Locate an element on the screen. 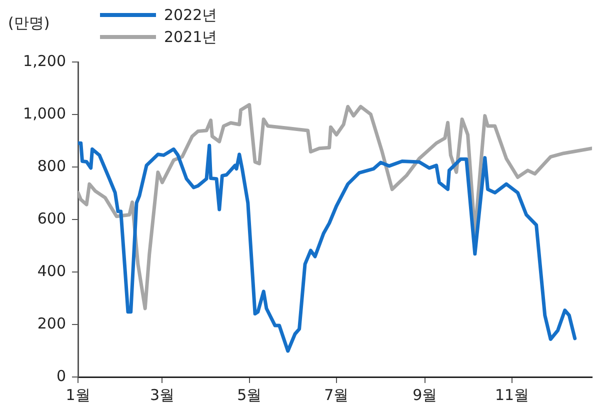  x-tick-label: 9월 is located at coordinates (425, 395).